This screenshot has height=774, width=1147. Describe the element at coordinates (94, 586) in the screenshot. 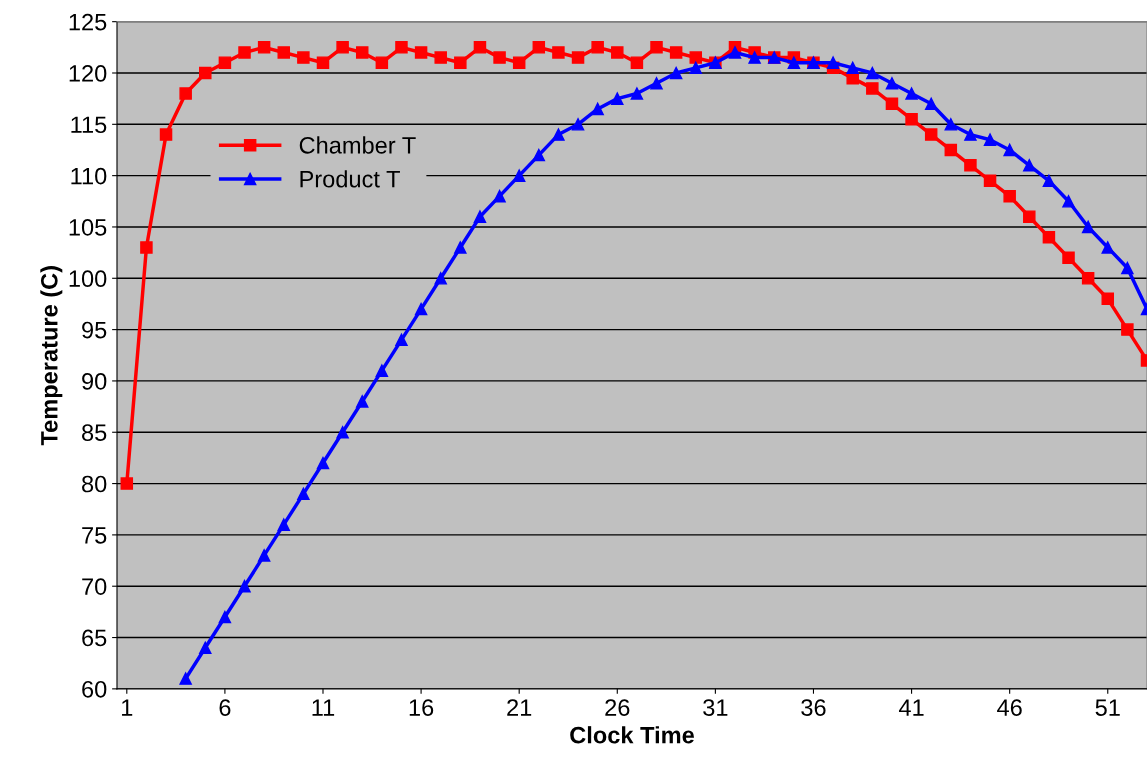

I see `y-tick-label: 70` at that location.